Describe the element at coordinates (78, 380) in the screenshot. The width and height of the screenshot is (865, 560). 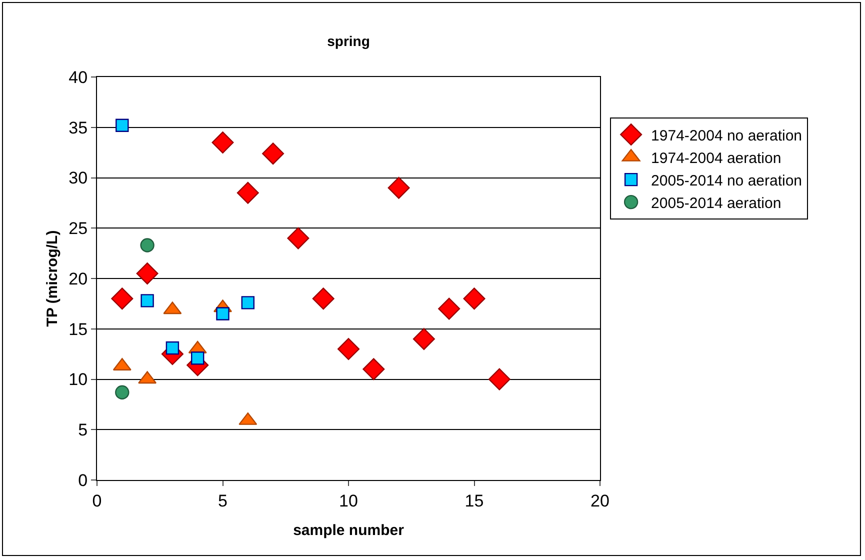
I see `y-tick-label: 10` at that location.